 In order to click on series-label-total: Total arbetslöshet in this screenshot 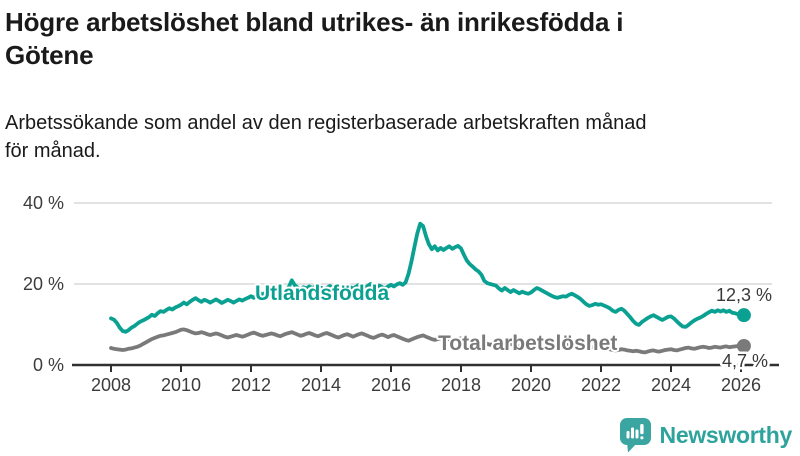, I will do `click(527, 343)`.